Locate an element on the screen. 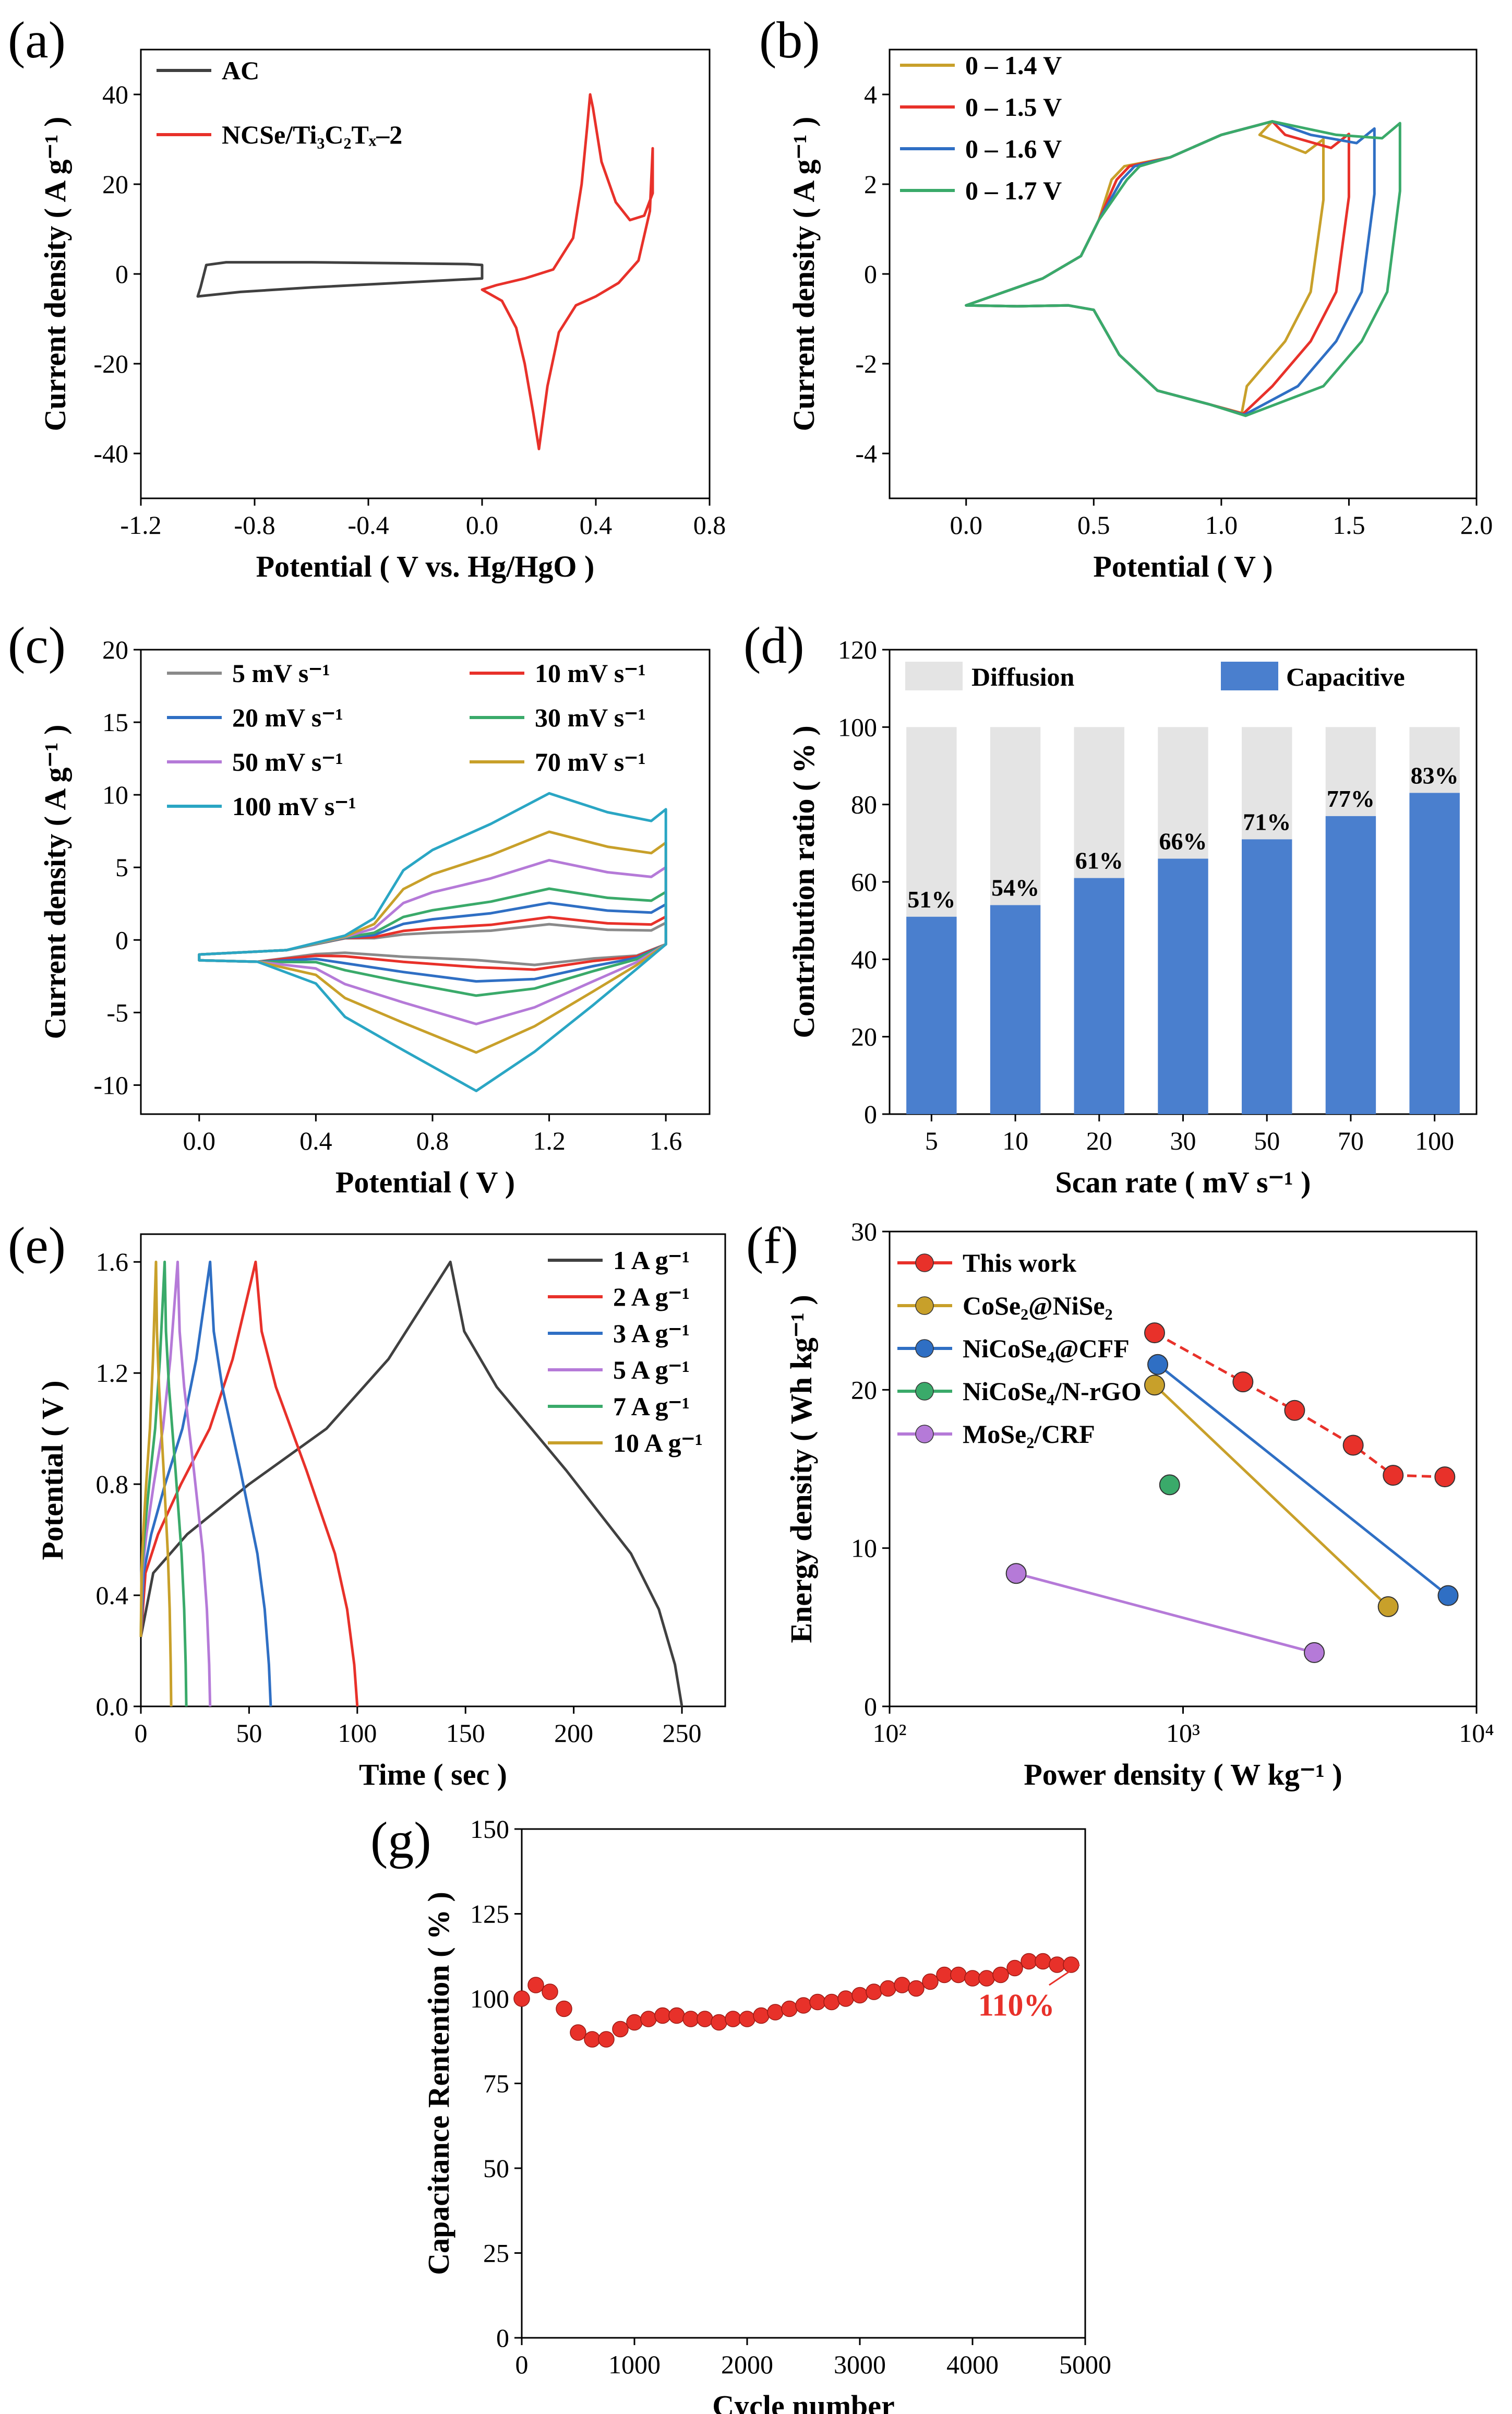 The height and width of the screenshot is (2414, 1512). legend-gcd-5-label: 10 A g⁻¹ is located at coordinates (658, 1442).